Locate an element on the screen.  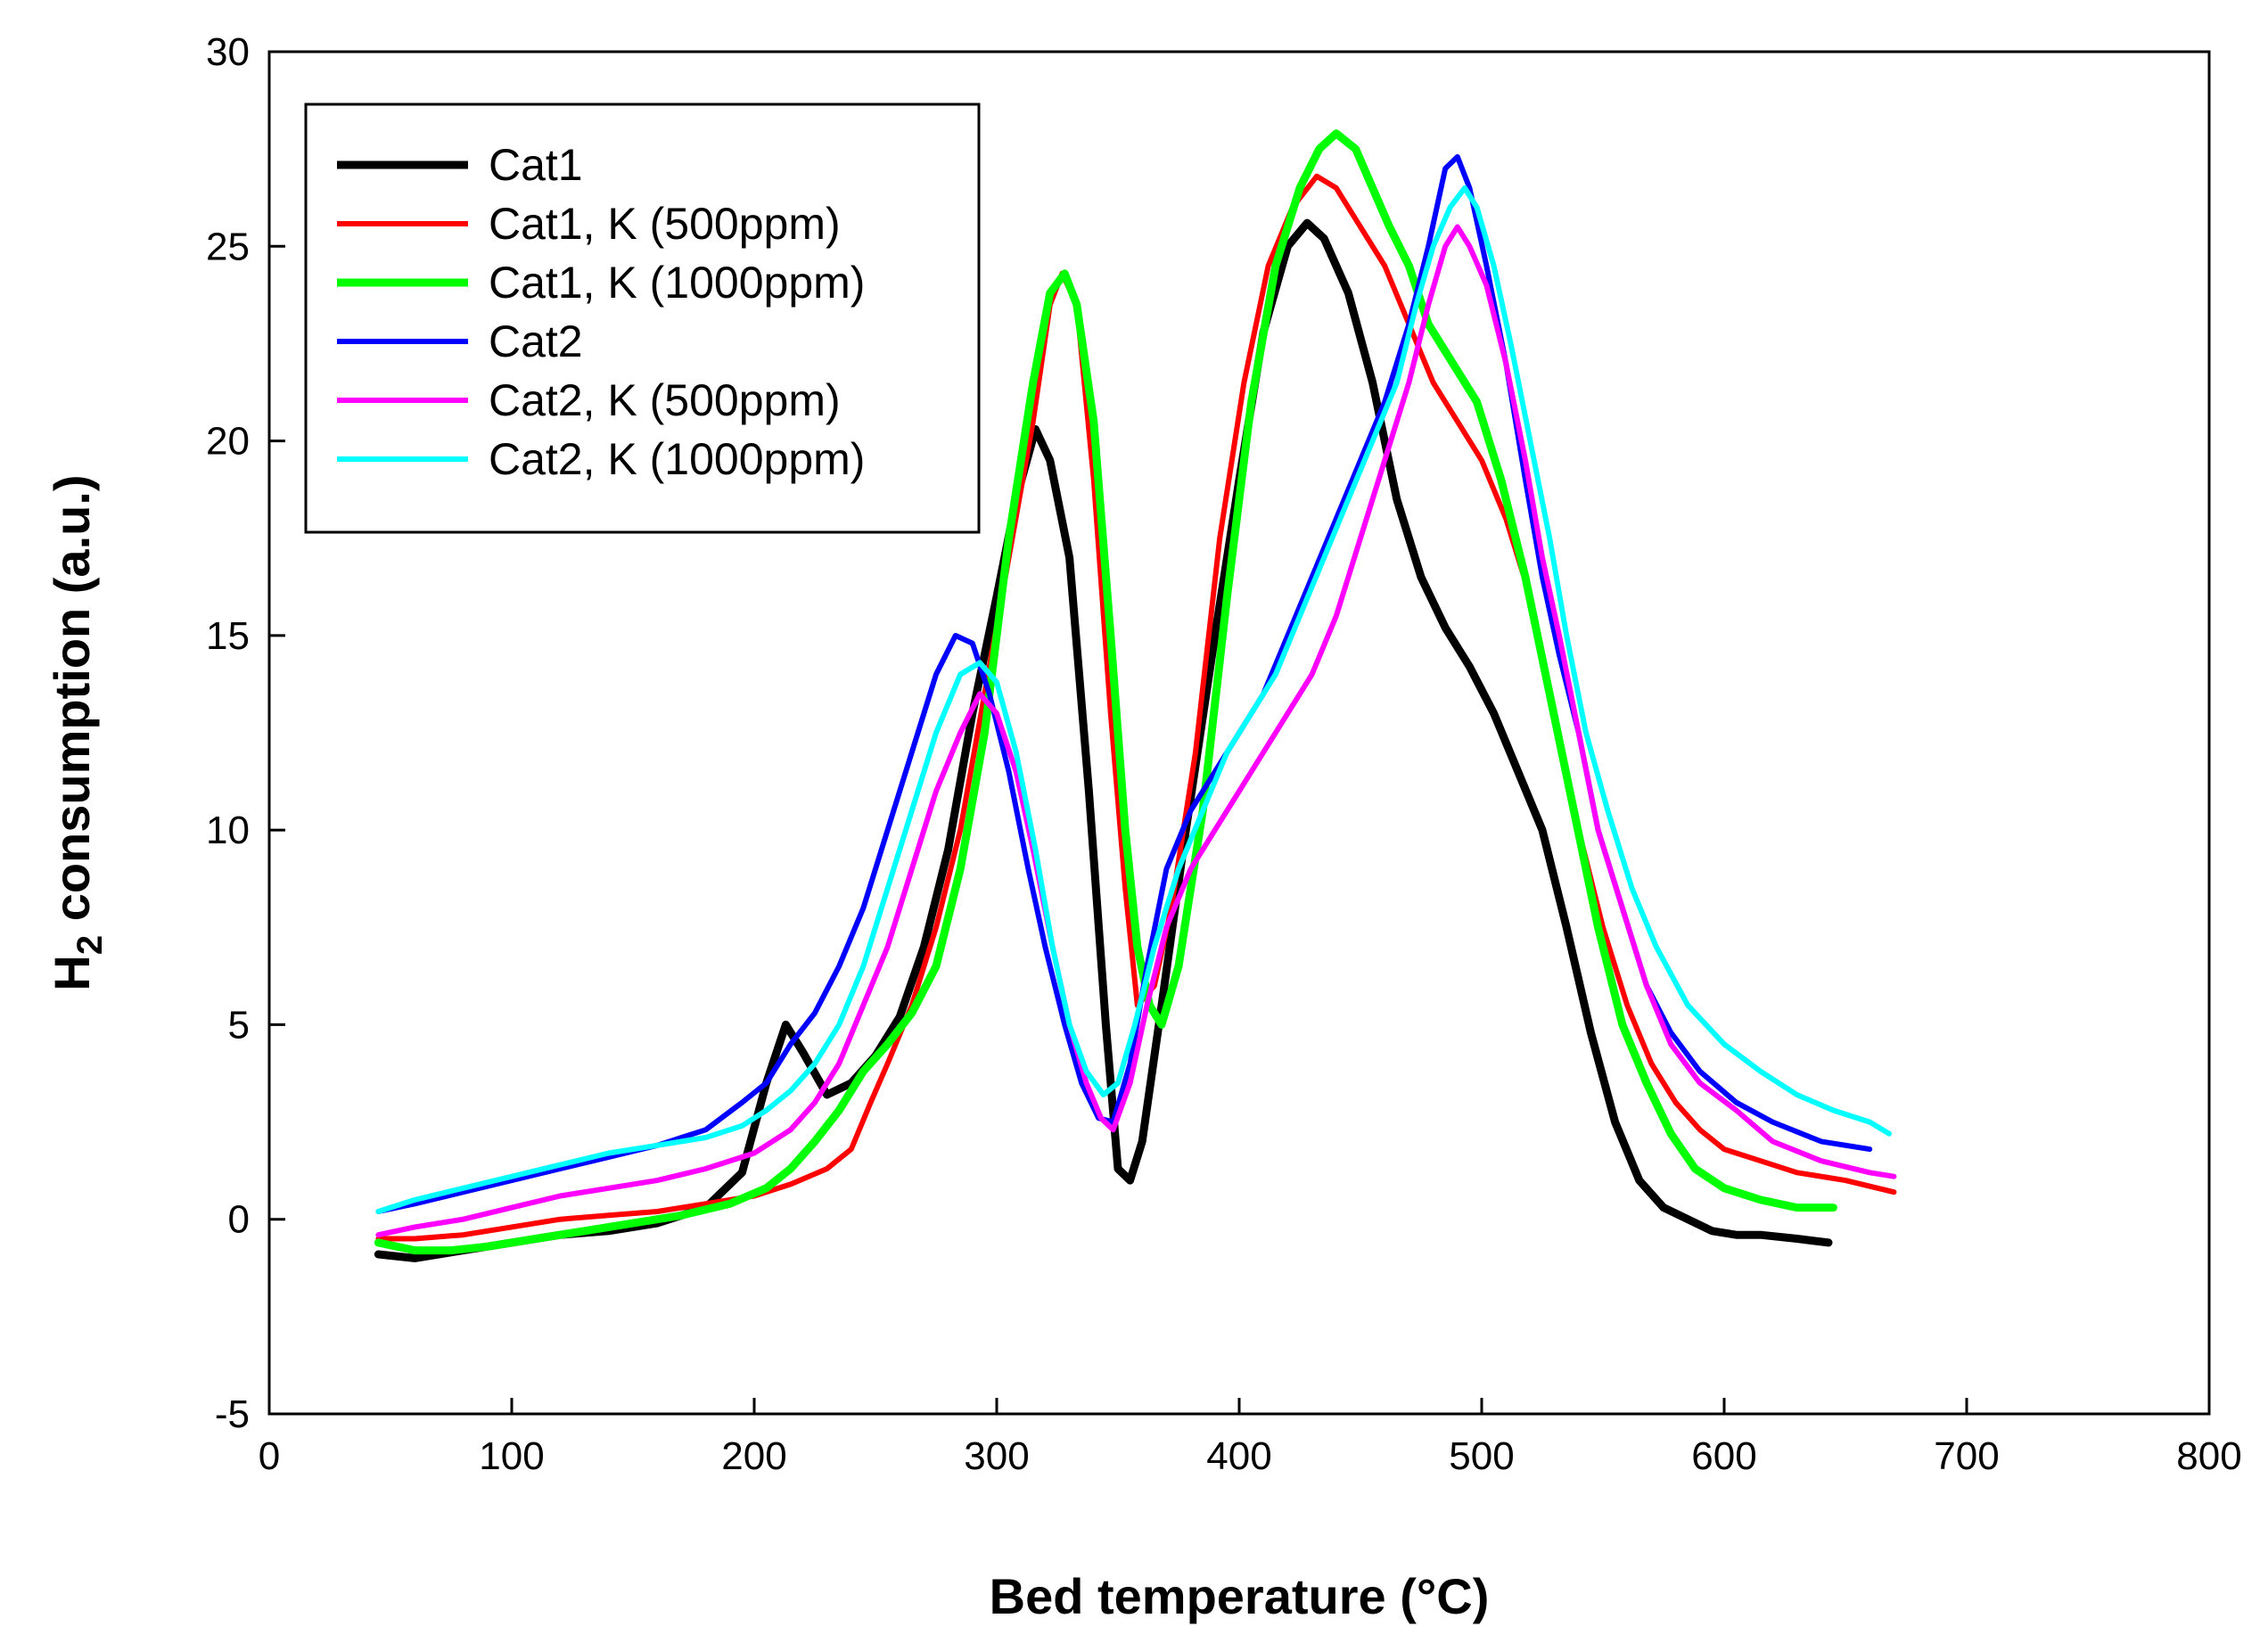
y-axis-title-main: H is located at coordinates (72, 972).